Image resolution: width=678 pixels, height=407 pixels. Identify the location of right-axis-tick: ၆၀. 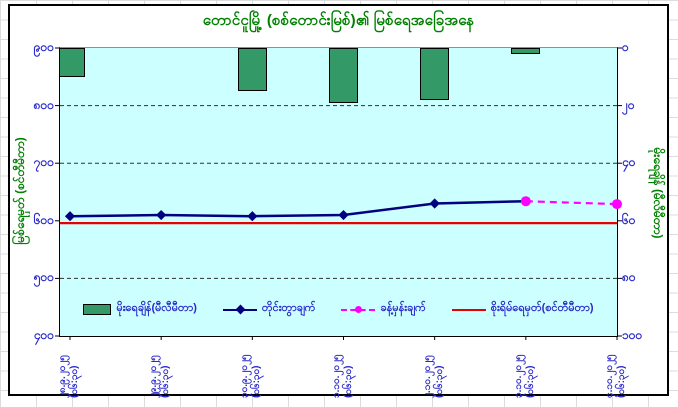
(629, 219).